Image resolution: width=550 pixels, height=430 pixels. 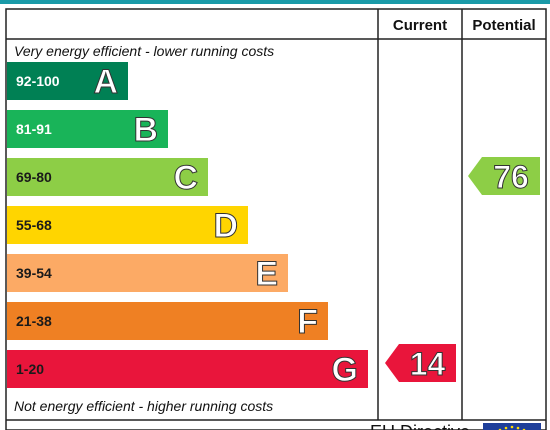 I want to click on band-bar-a, so click(x=67, y=81).